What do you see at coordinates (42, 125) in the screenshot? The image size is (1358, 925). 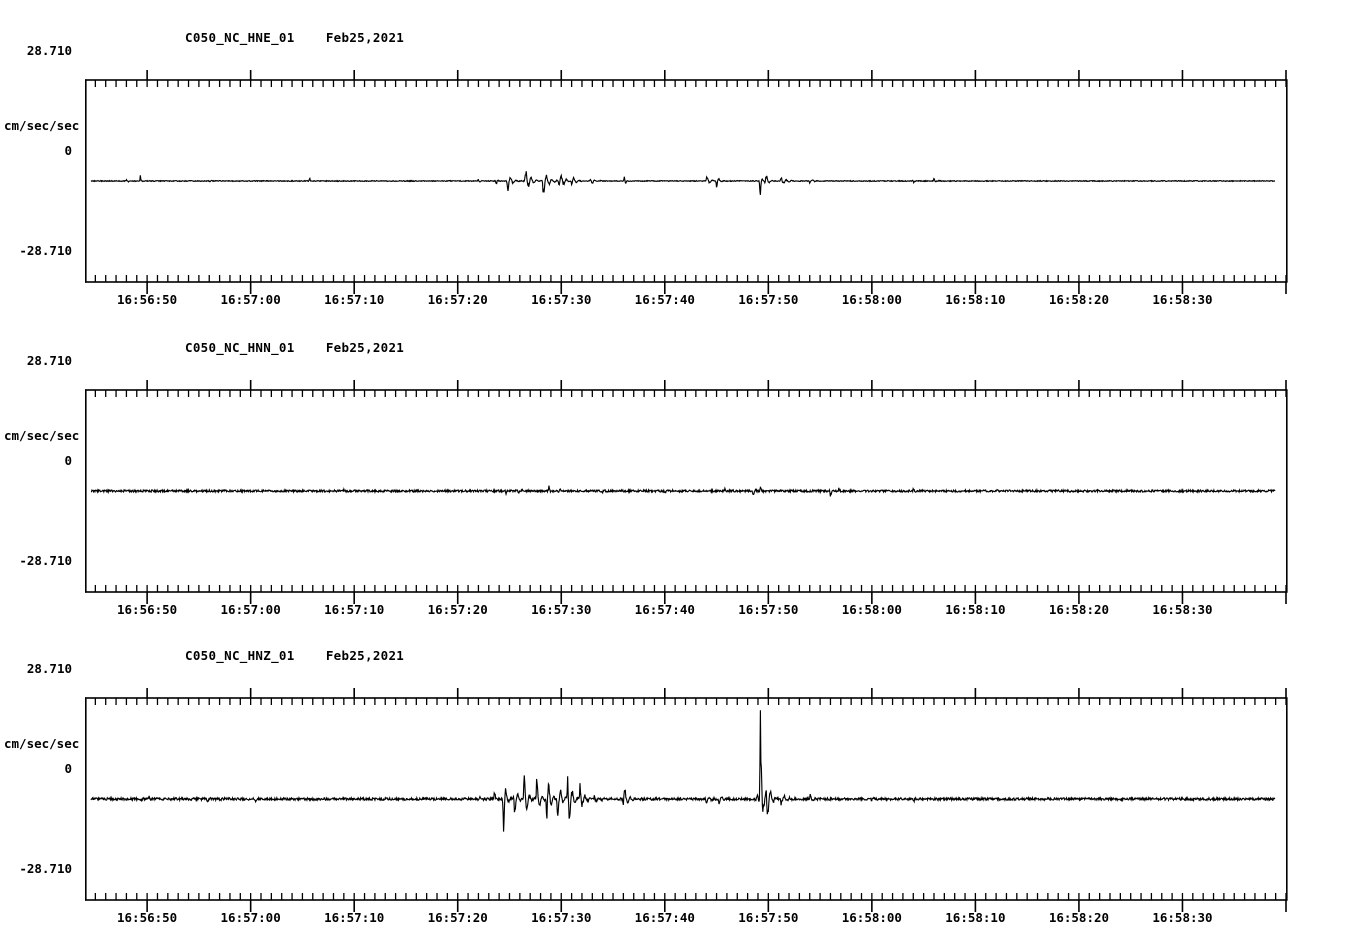 I see `y-axis-units-label-hne: cm/sec/sec` at bounding box center [42, 125].